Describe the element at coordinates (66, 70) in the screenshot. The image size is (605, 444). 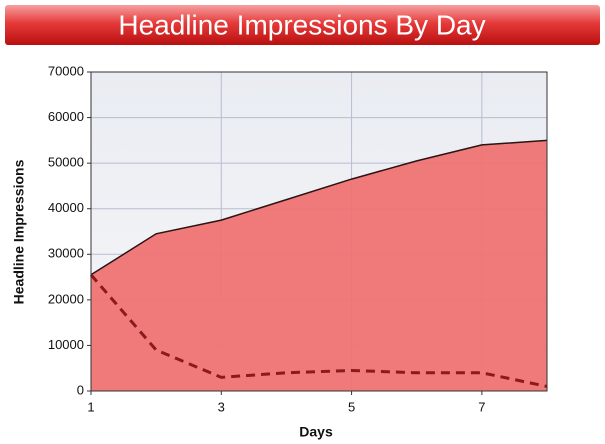
I see `y-tick-label: 70000` at that location.